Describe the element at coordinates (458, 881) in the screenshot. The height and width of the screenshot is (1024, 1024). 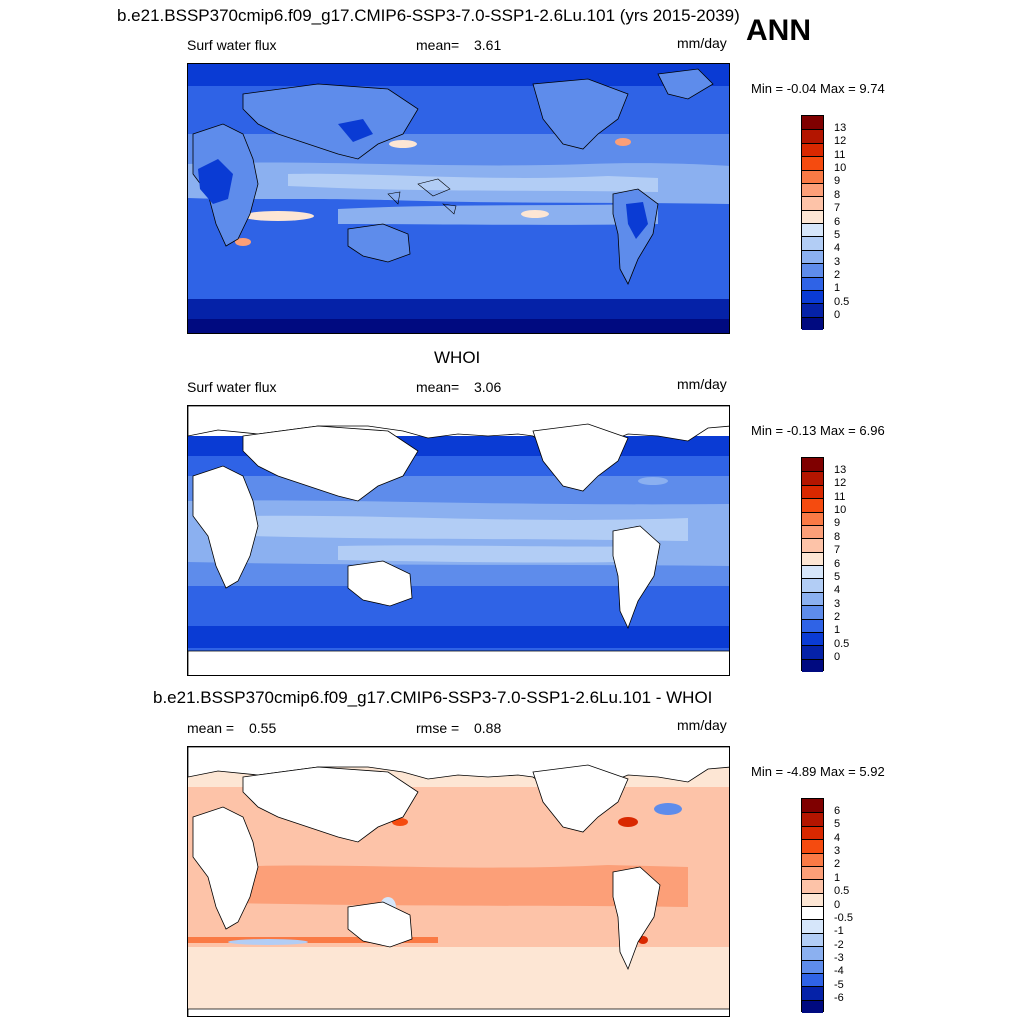
I see `panel3-map` at that location.